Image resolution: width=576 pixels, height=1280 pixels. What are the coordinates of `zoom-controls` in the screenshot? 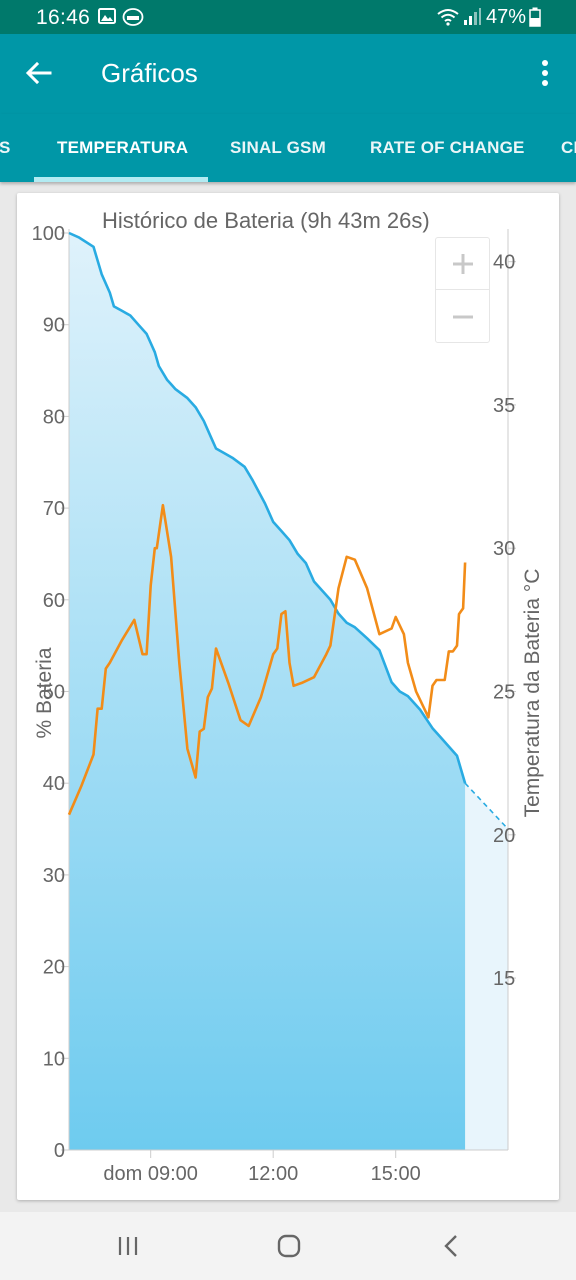 It's located at (462, 290).